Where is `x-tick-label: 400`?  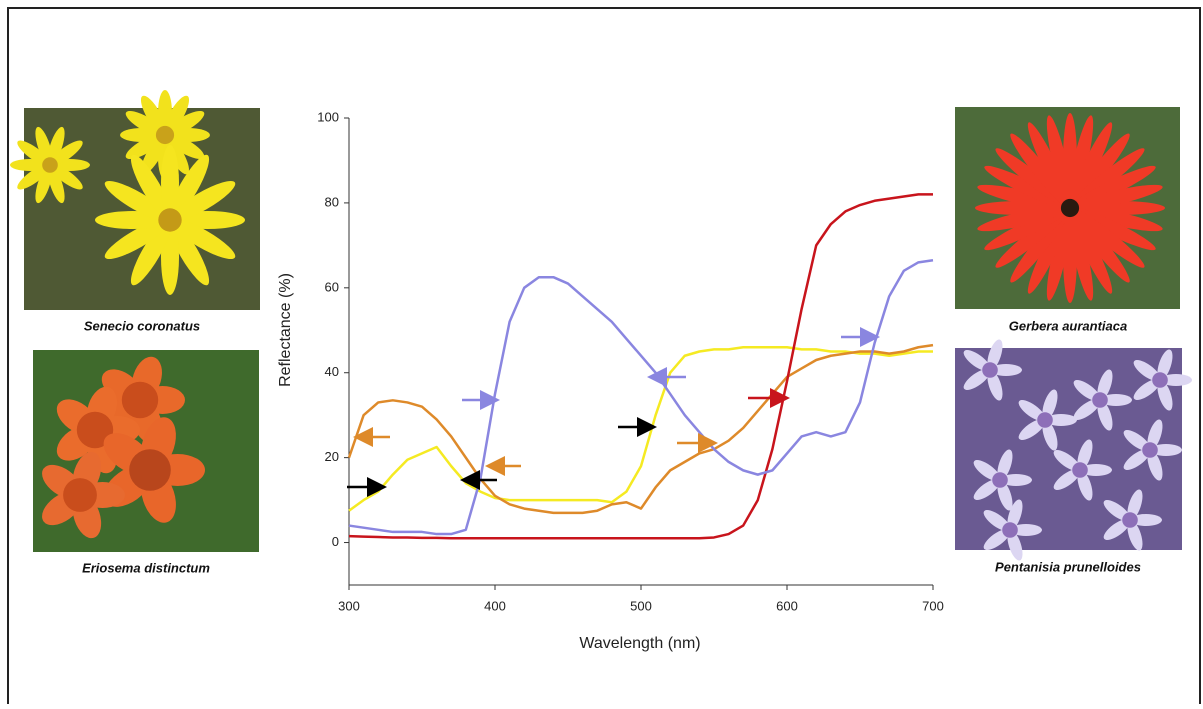 x-tick-label: 400 is located at coordinates (495, 605).